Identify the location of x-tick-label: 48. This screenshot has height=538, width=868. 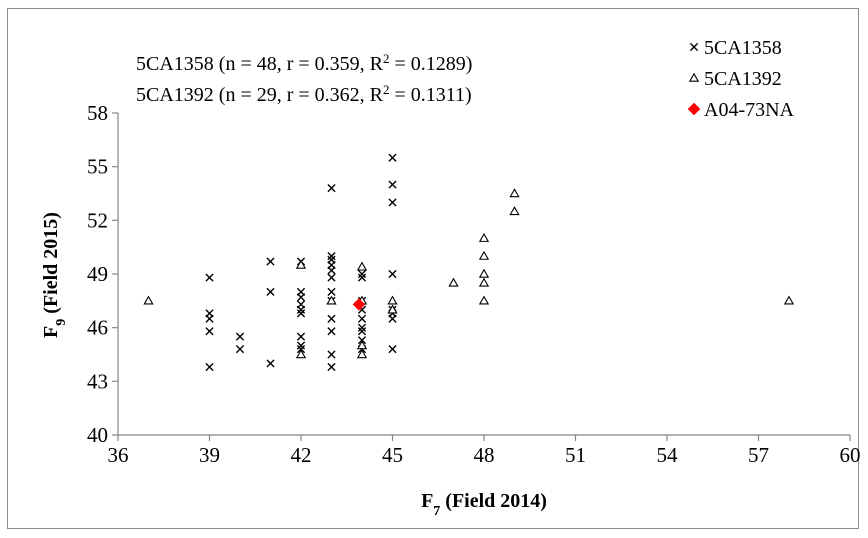
(484, 455).